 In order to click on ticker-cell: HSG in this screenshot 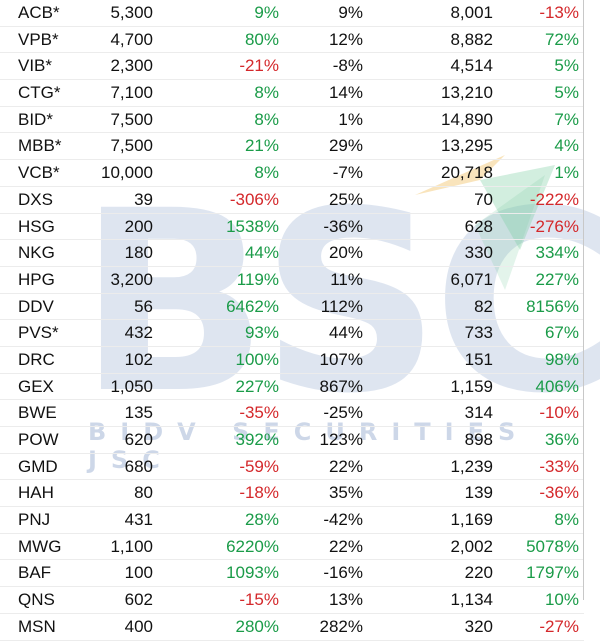, I will do `click(36, 226)`.